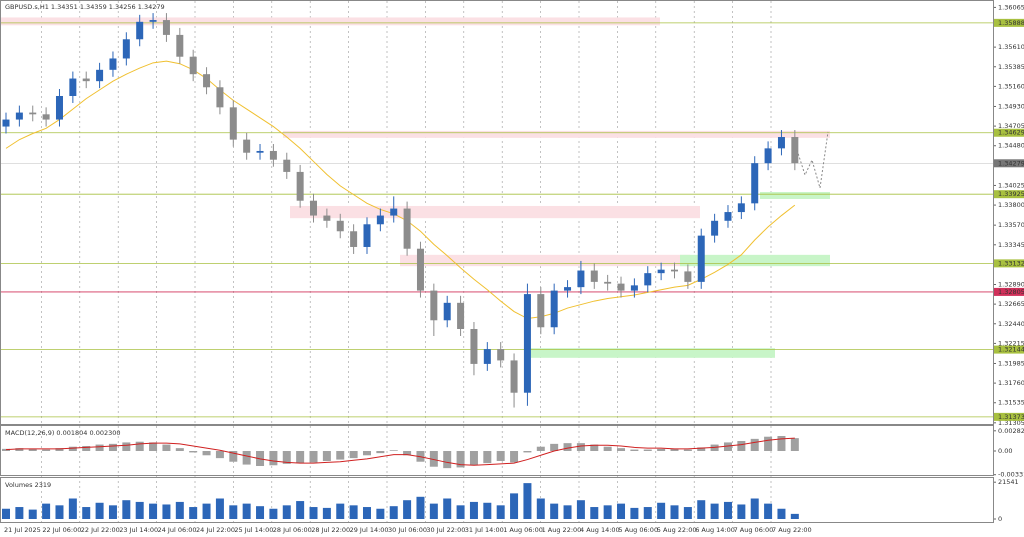  What do you see at coordinates (1011, 475) in the screenshot?
I see `y-tick-label: -0.003318` at bounding box center [1011, 475].